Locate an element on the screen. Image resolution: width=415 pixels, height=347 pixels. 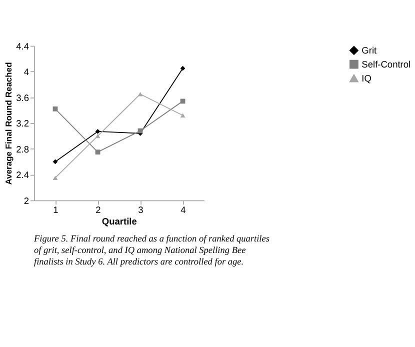
legend-label: Self-Control is located at coordinates (386, 64).